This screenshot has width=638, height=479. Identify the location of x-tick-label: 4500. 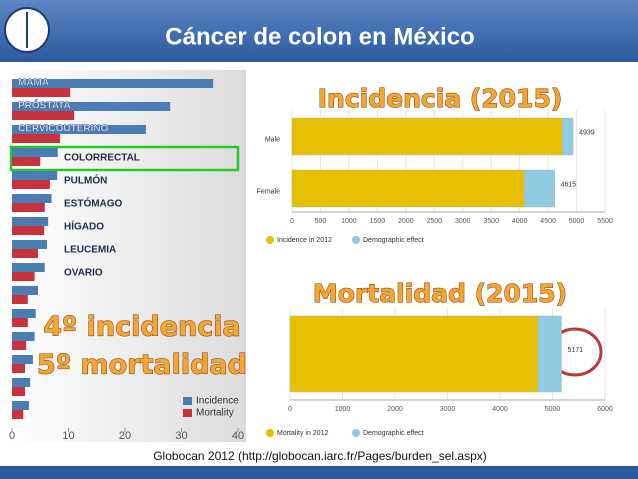
(548, 221).